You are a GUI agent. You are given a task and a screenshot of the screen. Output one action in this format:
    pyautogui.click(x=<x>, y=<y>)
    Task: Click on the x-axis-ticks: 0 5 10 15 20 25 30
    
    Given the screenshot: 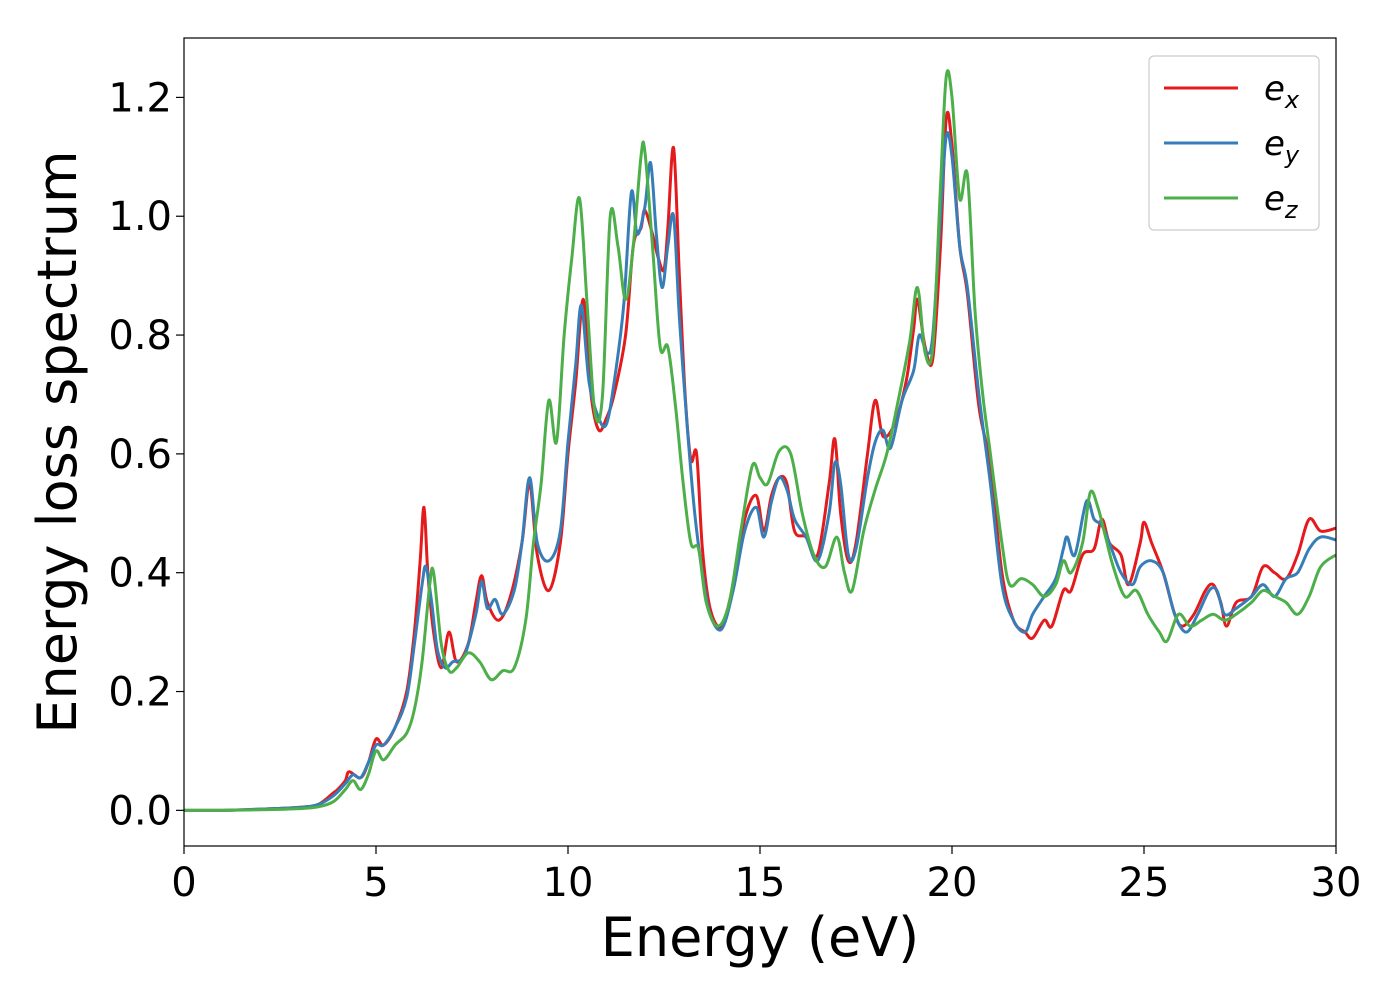 What is the action you would take?
    pyautogui.click(x=766, y=876)
    